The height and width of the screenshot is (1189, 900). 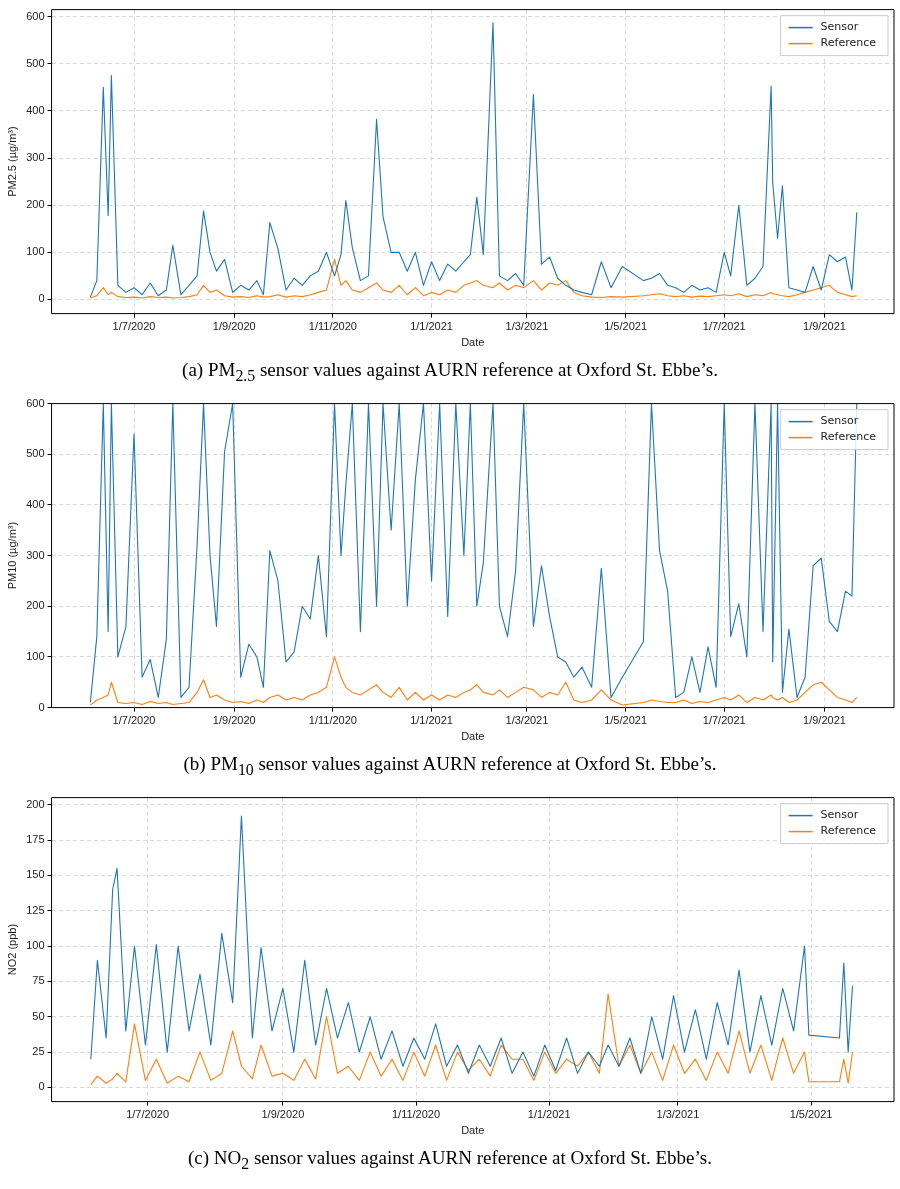 What do you see at coordinates (11, 949) in the screenshot?
I see `y-axis-title: NO2 (ppb)` at bounding box center [11, 949].